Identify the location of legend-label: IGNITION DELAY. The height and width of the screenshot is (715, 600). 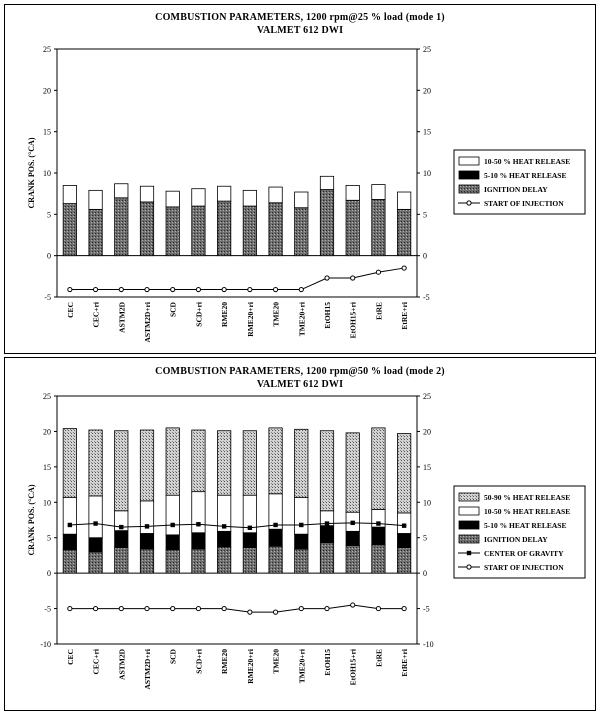
(516, 189).